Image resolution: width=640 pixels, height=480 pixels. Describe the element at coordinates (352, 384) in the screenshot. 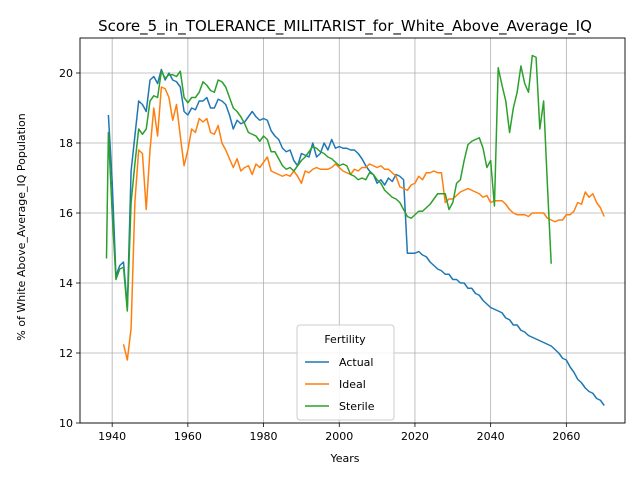

I see `legend-label-ideal: Ideal` at that location.